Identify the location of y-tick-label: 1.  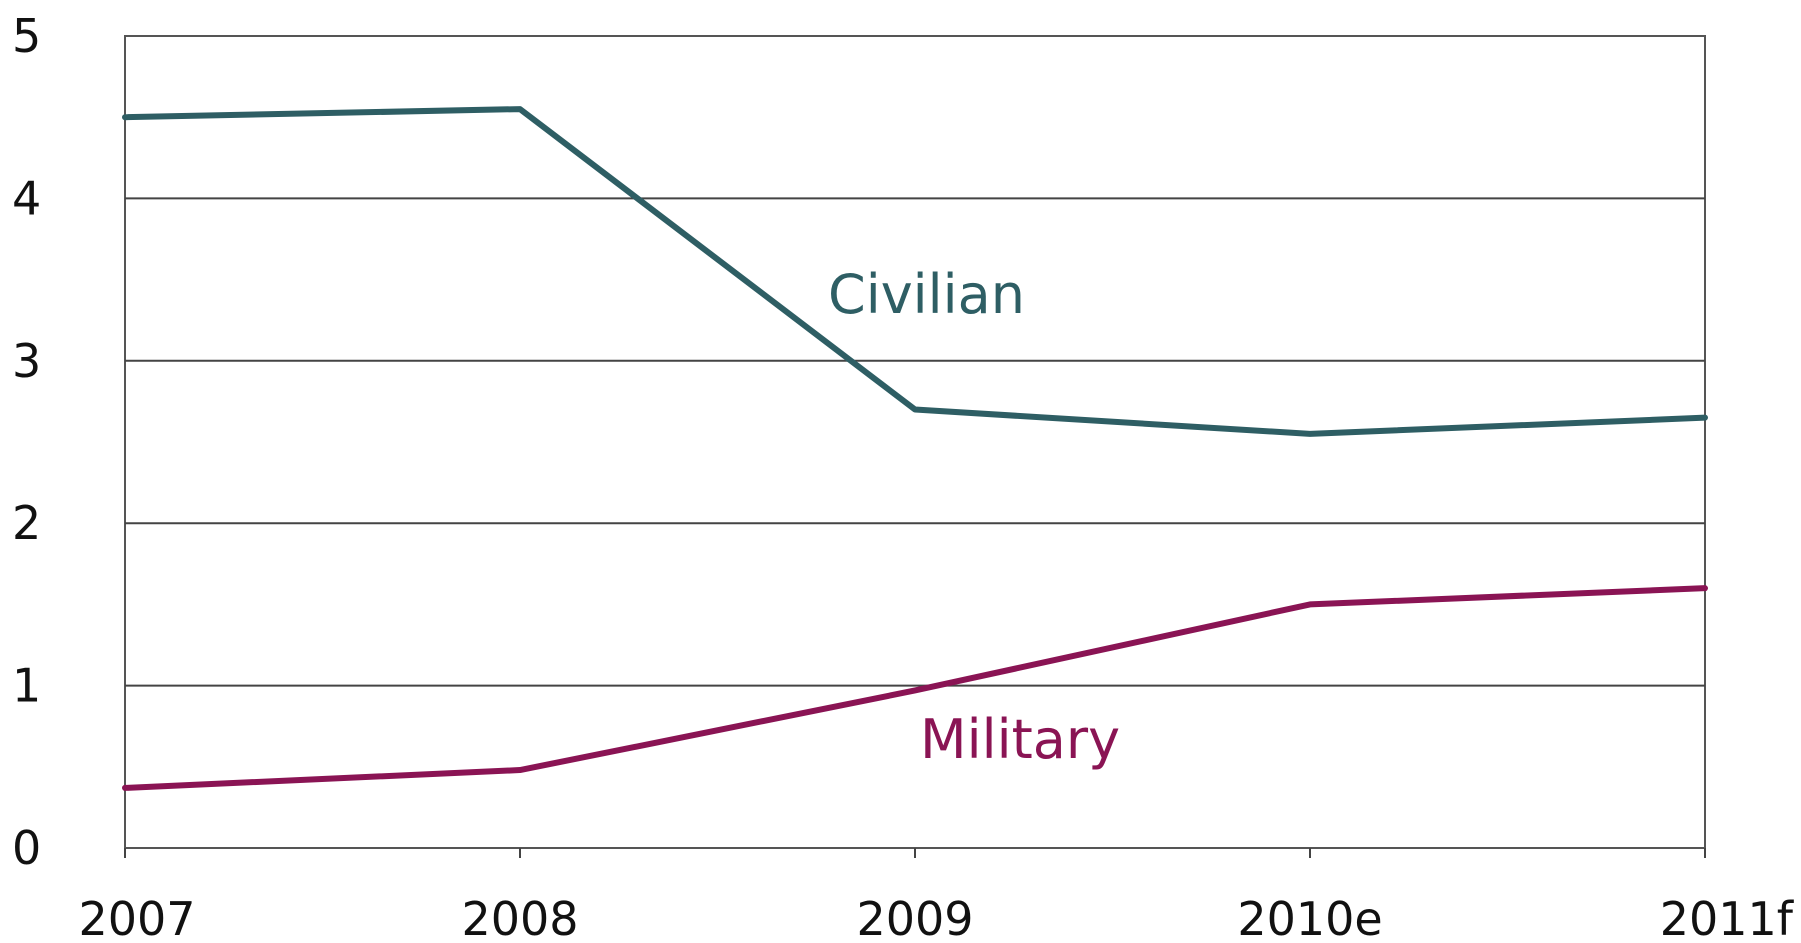
(26, 686).